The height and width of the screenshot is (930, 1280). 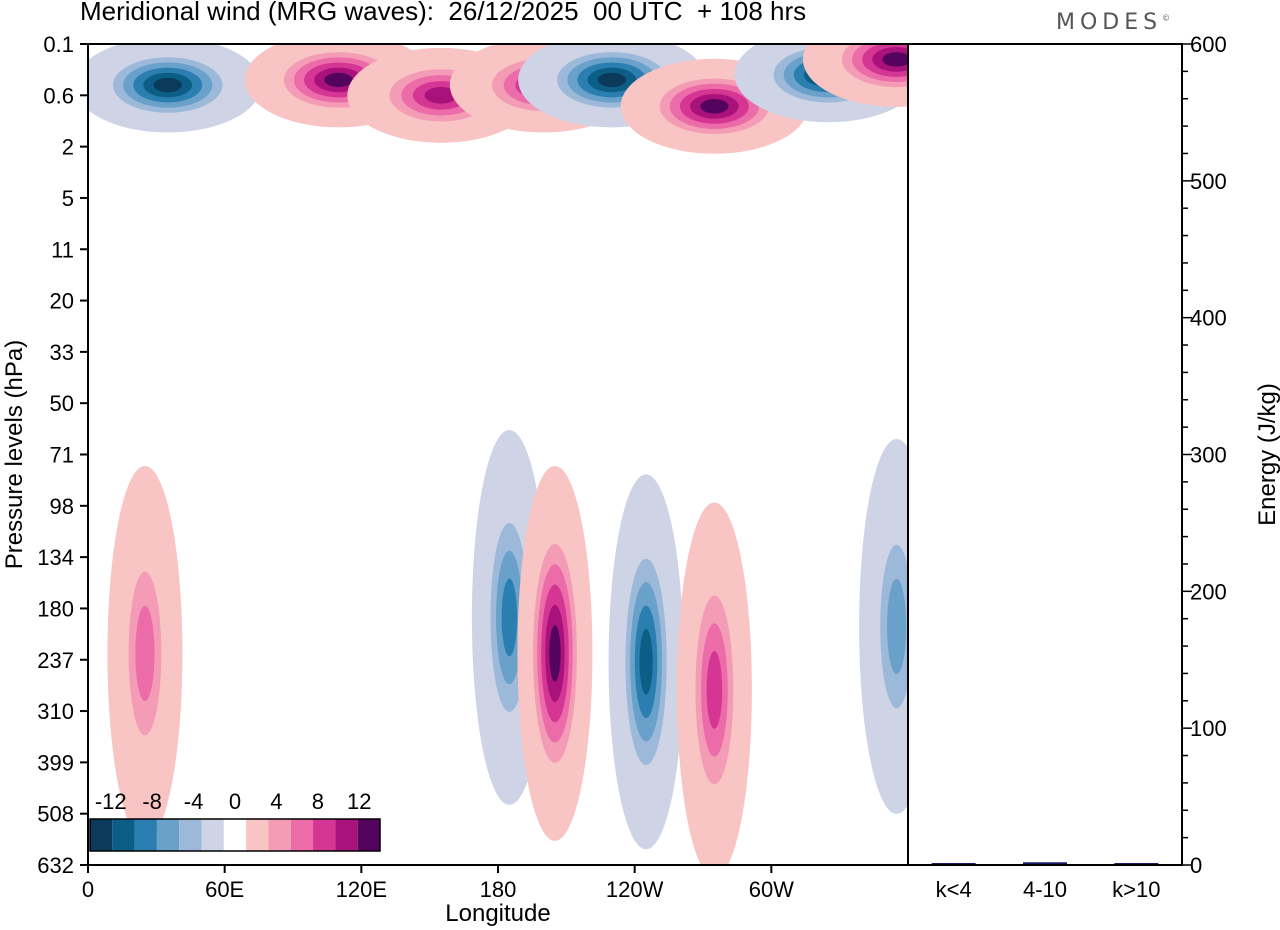 What do you see at coordinates (62, 249) in the screenshot?
I see `y-tick-label: 11` at bounding box center [62, 249].